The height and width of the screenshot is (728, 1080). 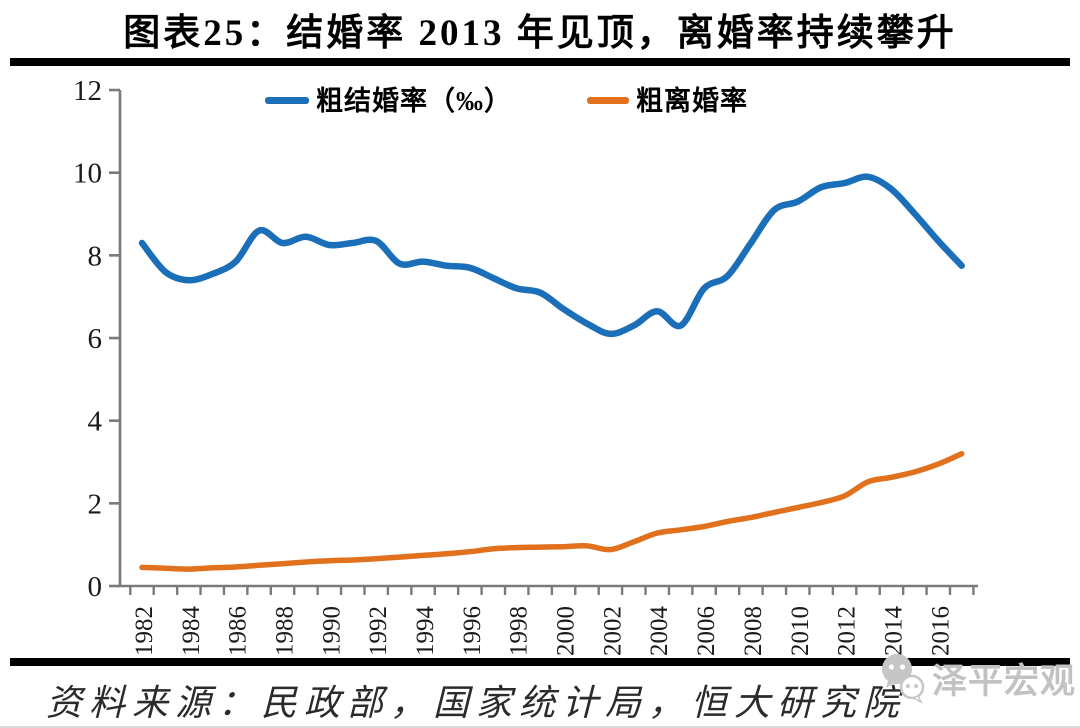 What do you see at coordinates (940, 631) in the screenshot?
I see `x-tick-label: 2016` at bounding box center [940, 631].